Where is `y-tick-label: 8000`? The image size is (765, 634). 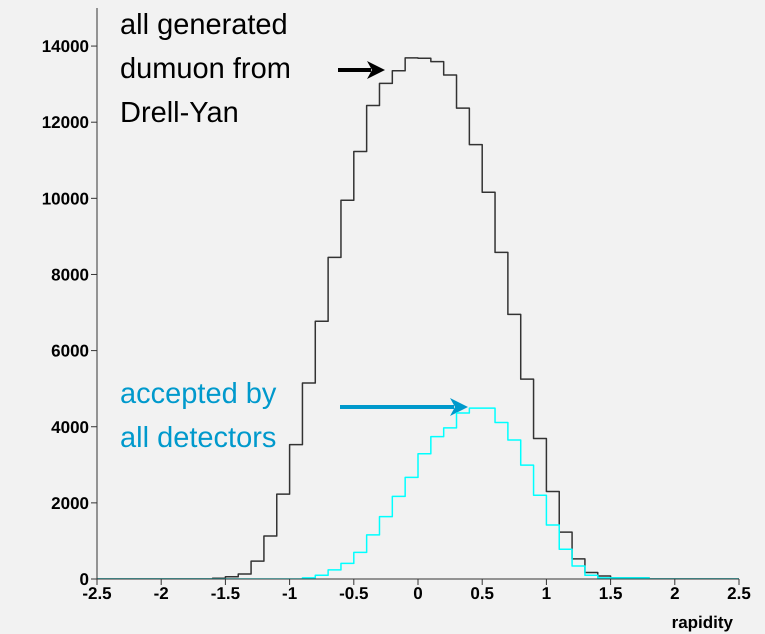
y-tick-label: 8000 is located at coordinates (70, 275).